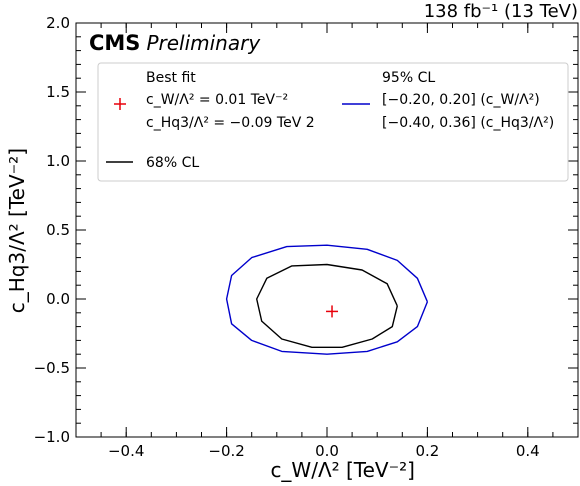 The width and height of the screenshot is (580, 486). What do you see at coordinates (52, 437) in the screenshot?
I see `y-tick-label: −1.0` at bounding box center [52, 437].